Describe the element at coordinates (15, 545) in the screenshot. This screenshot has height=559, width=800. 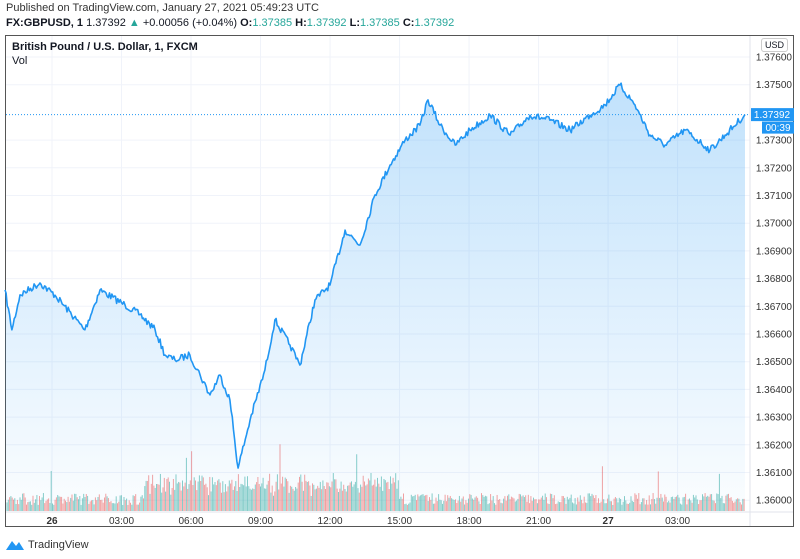
I see `tradingview-logo-icon` at that location.